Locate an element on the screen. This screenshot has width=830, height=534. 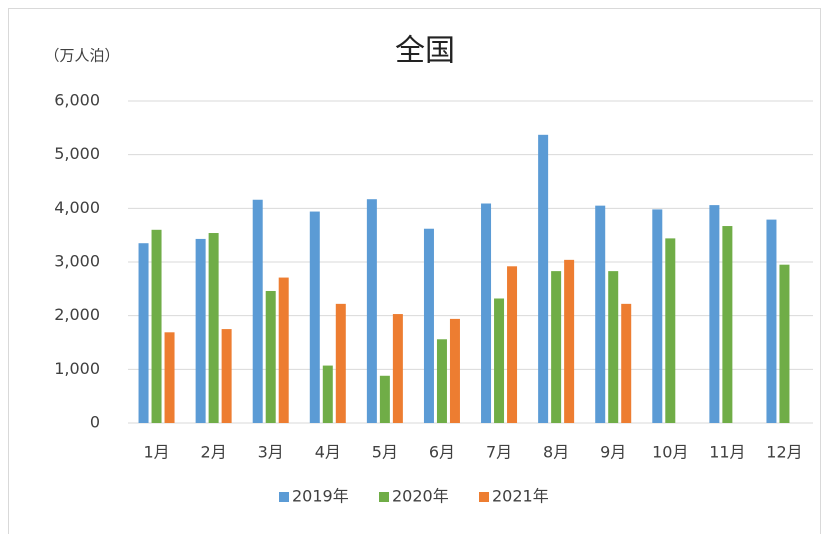
y-tick-label: 0 is located at coordinates (95, 422).